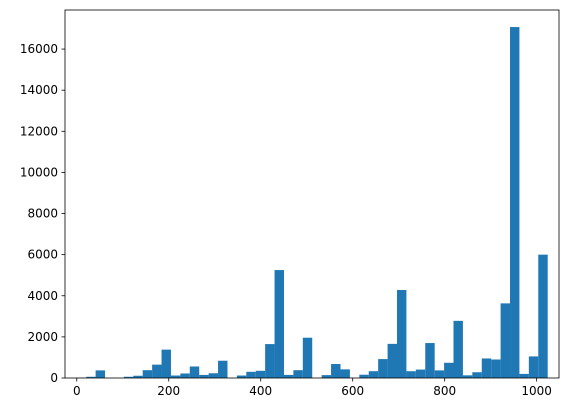 Image resolution: width=569 pixels, height=413 pixels. I want to click on x-tick-label: 800, so click(444, 391).